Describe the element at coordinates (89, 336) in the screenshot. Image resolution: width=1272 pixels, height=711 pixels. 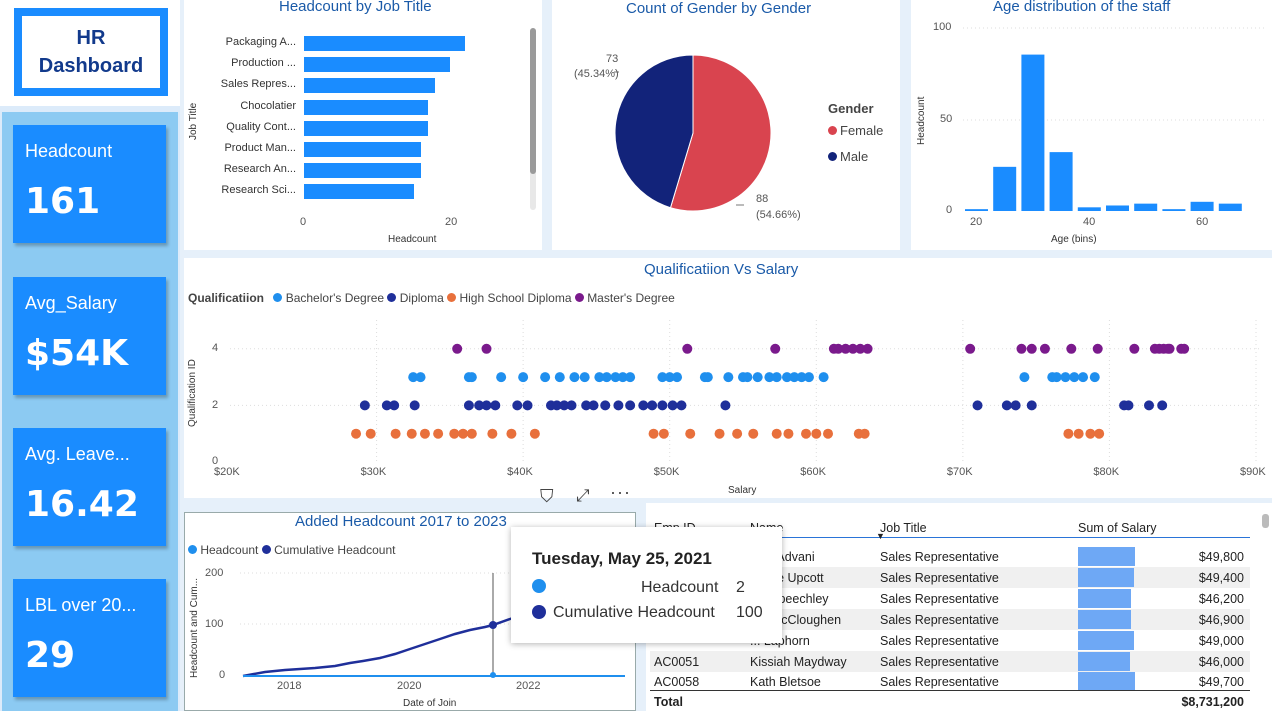
I see `kpi-avg-salary-card: Avg_Salary $54K` at that location.